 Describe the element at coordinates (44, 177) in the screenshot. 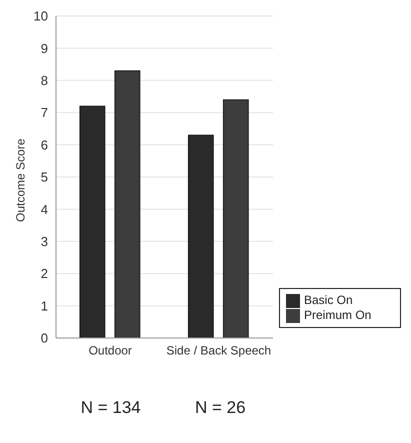

I see `y-tick-label: 5` at that location.